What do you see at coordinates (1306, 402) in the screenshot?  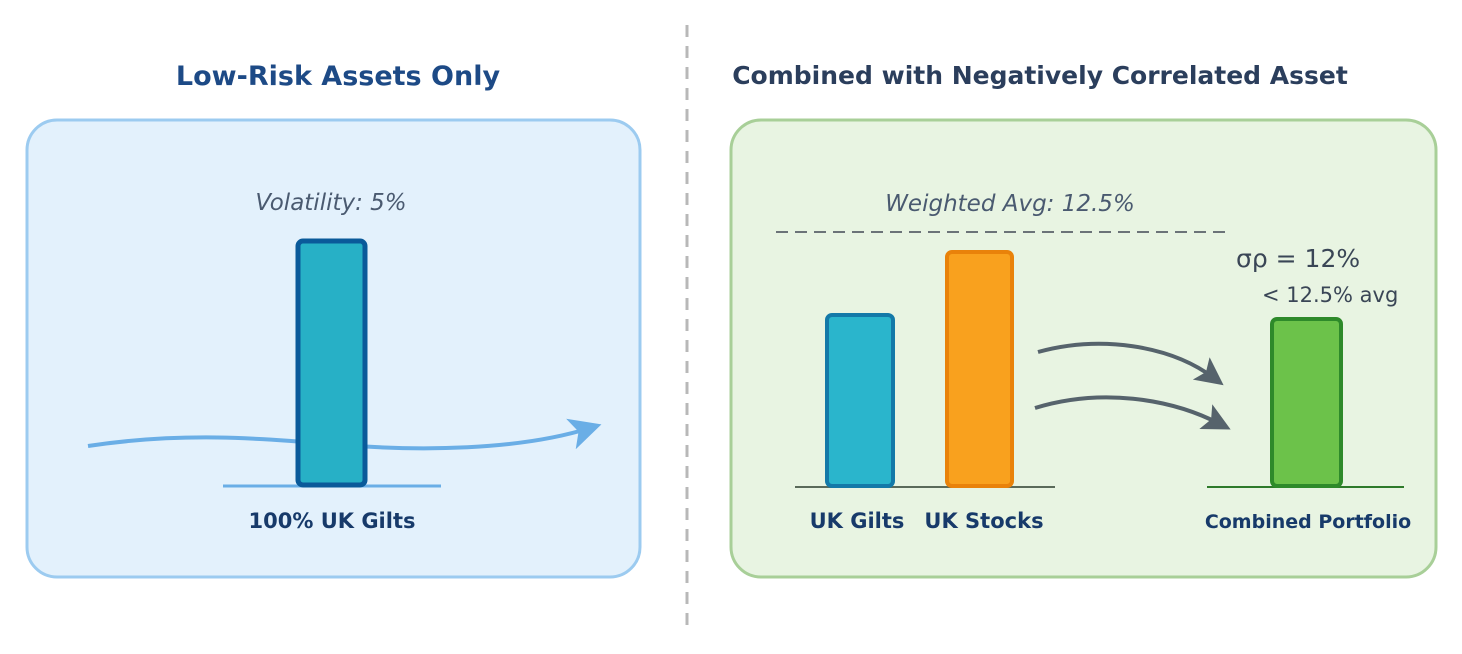 I see `combined-portfolio-bar` at bounding box center [1306, 402].